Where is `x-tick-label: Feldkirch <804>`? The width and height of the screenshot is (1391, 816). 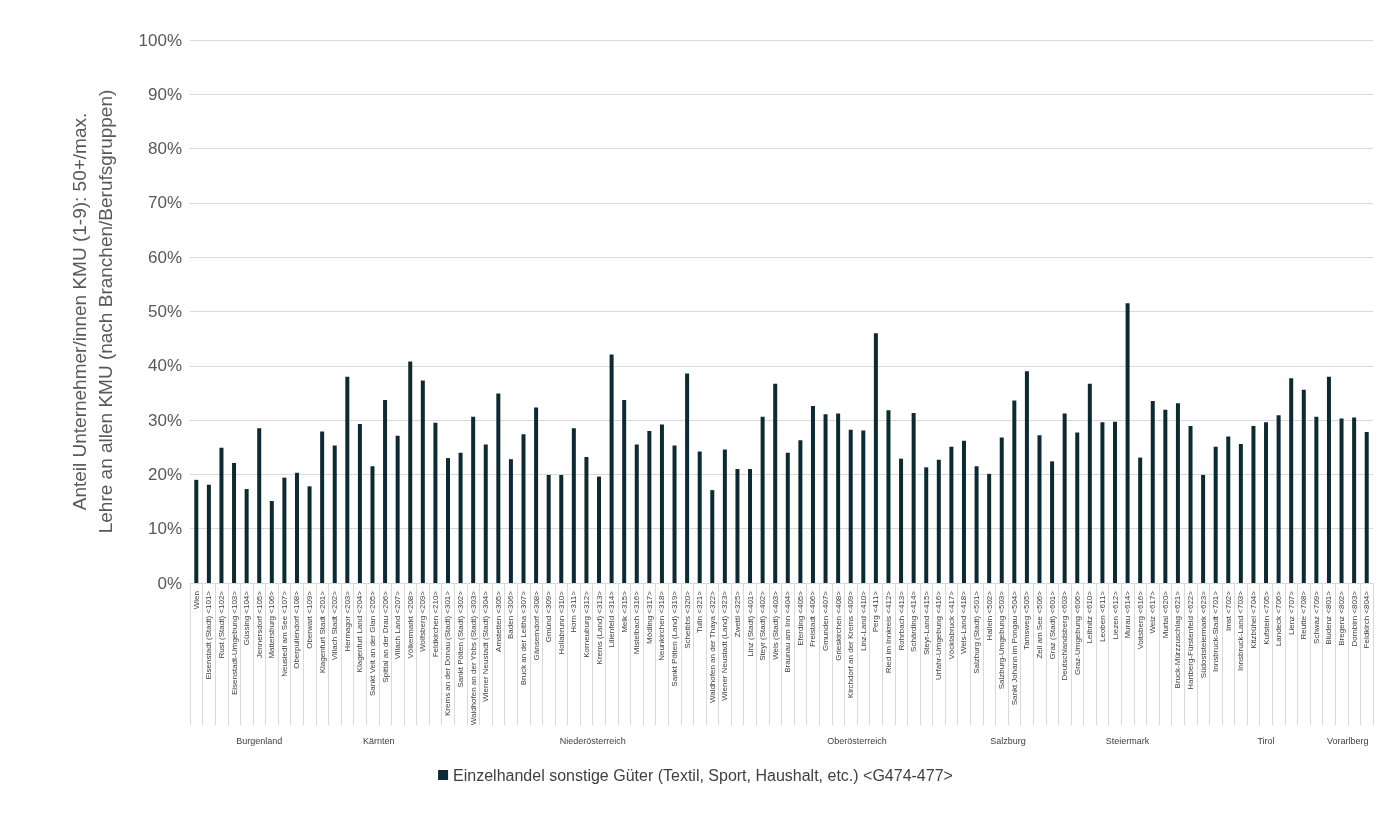 x-tick-label: Feldkirch <804> is located at coordinates (1367, 619).